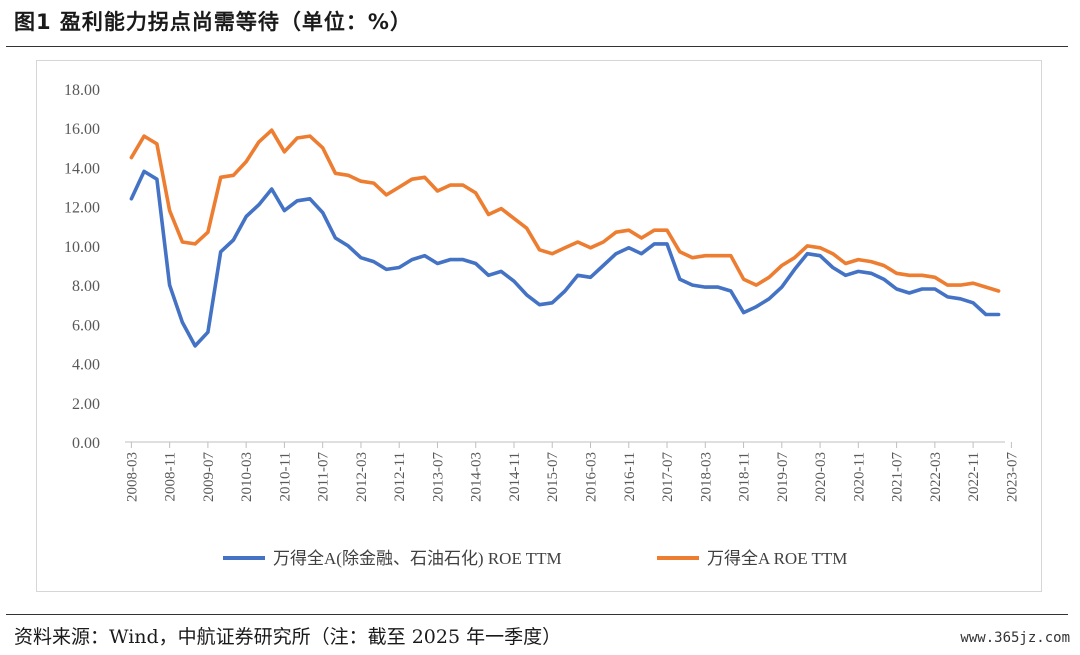 This screenshot has width=1080, height=655. What do you see at coordinates (86, 404) in the screenshot?
I see `y-tick-label: 2.00` at bounding box center [86, 404].